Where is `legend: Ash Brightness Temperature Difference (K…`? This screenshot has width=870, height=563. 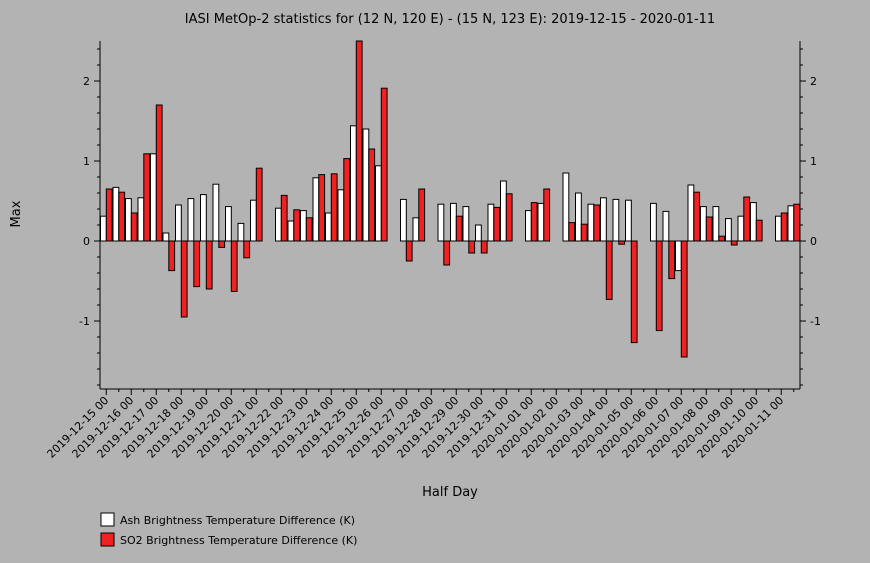 legend: Ash Brightness Temperature Difference (K… is located at coordinates (228, 529).